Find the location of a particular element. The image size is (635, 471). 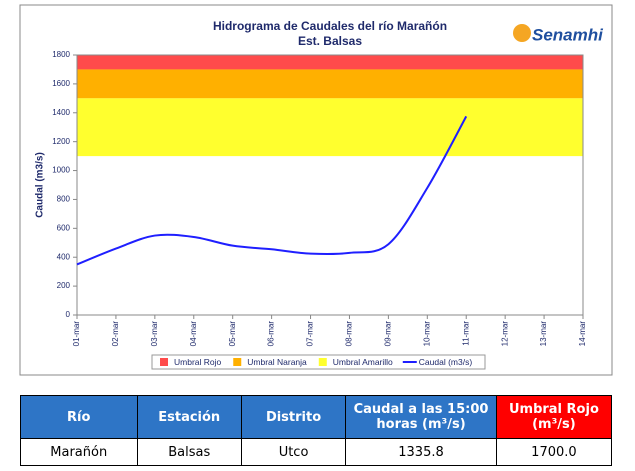

y-tick-label: 0 is located at coordinates (68, 314).